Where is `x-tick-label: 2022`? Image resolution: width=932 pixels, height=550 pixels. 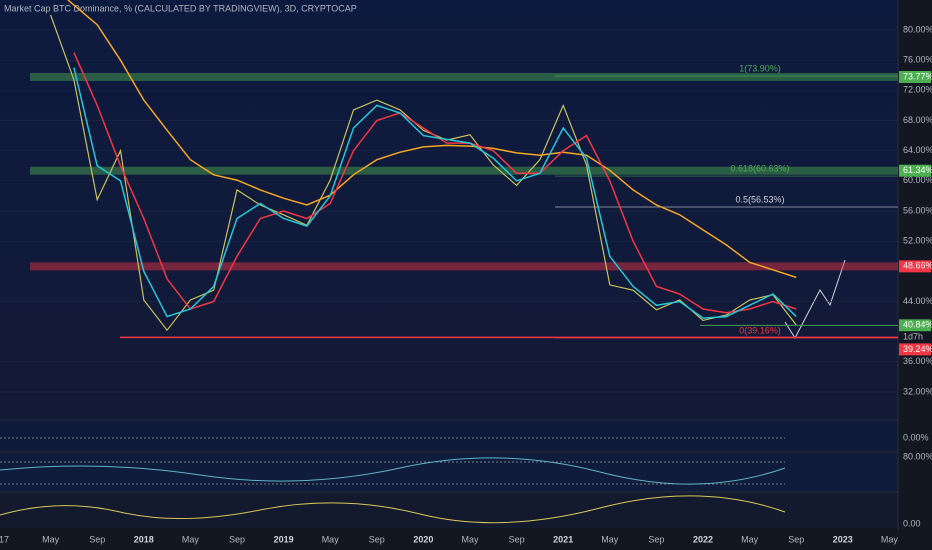 x-tick-label: 2022 is located at coordinates (703, 539).